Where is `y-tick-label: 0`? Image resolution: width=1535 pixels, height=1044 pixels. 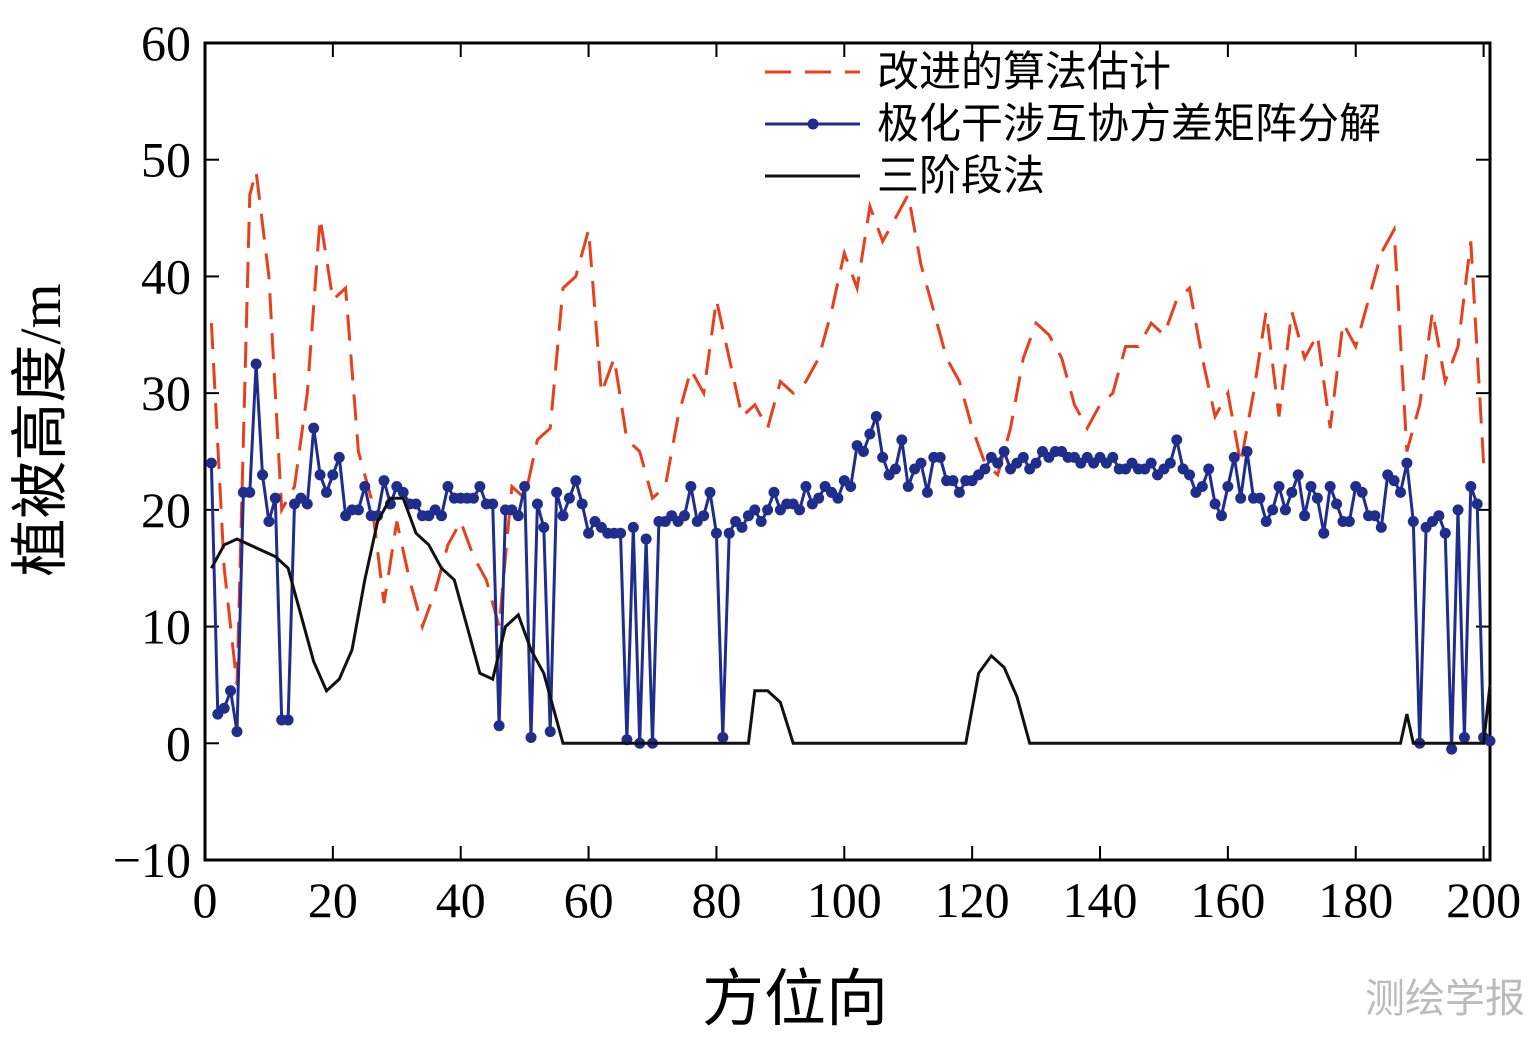 y-tick-label: 0 is located at coordinates (178, 743).